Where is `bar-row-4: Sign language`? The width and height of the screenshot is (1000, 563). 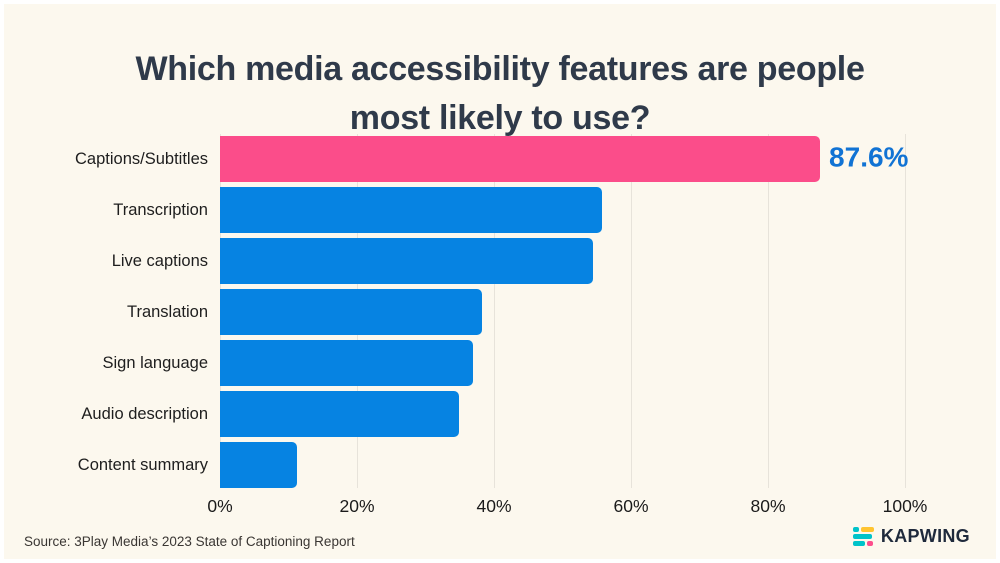
bar-row-4: Sign language is located at coordinates (503, 363).